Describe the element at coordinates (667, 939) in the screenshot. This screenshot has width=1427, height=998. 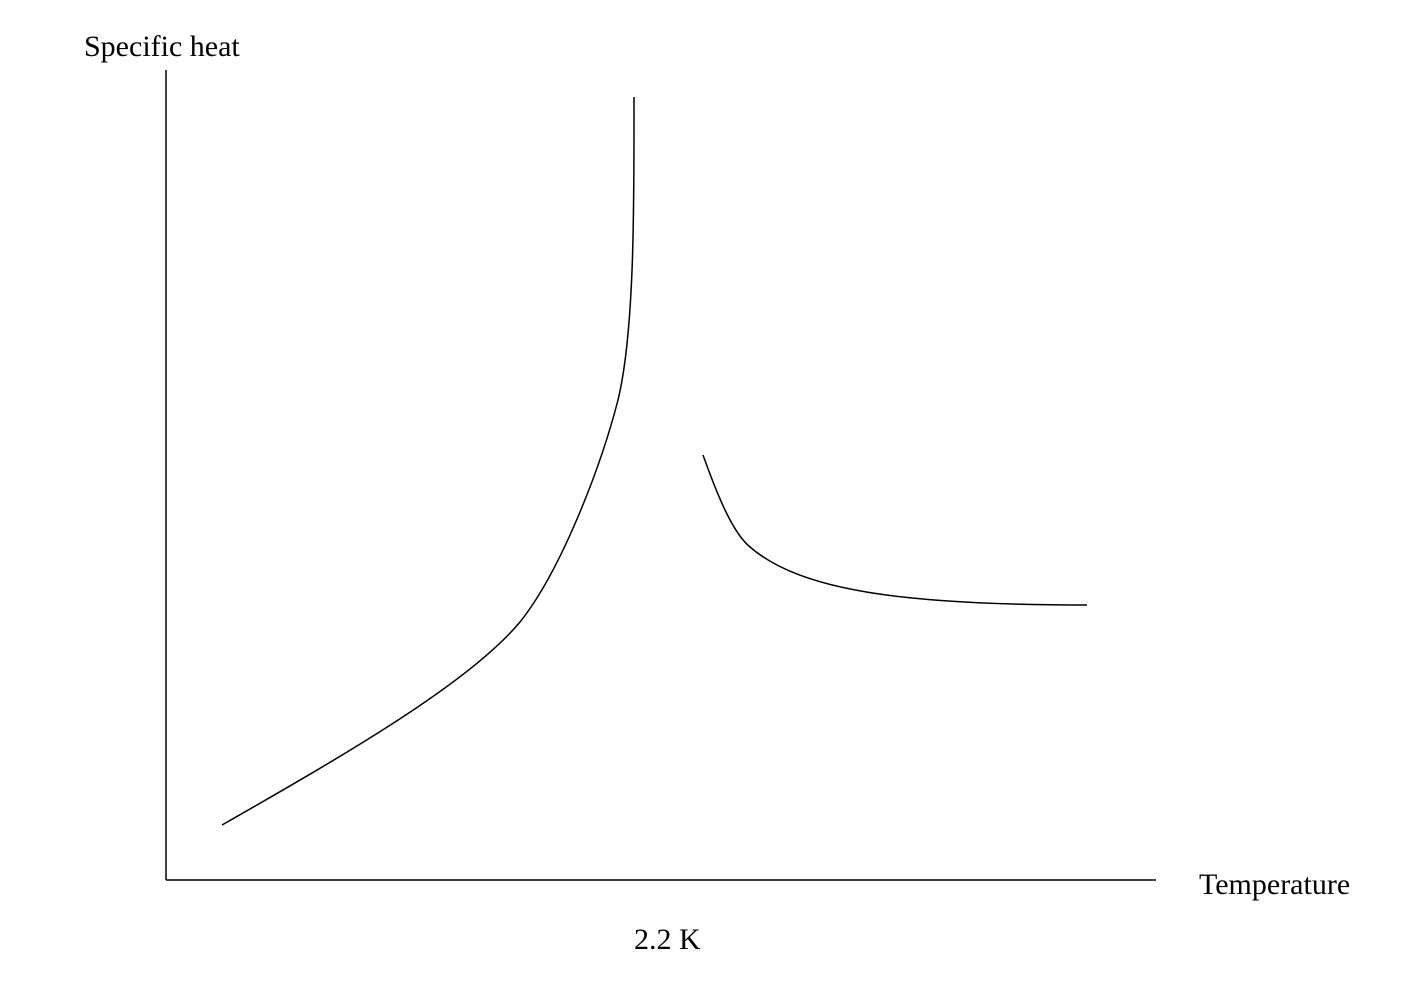
I see `transition-label: 2.2 K` at that location.